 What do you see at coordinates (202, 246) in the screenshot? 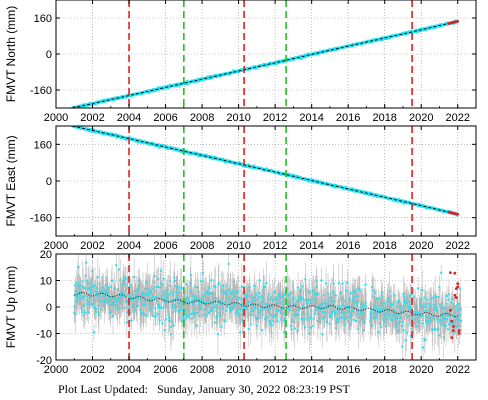
I see `x-tick-label: 2008` at bounding box center [202, 246].